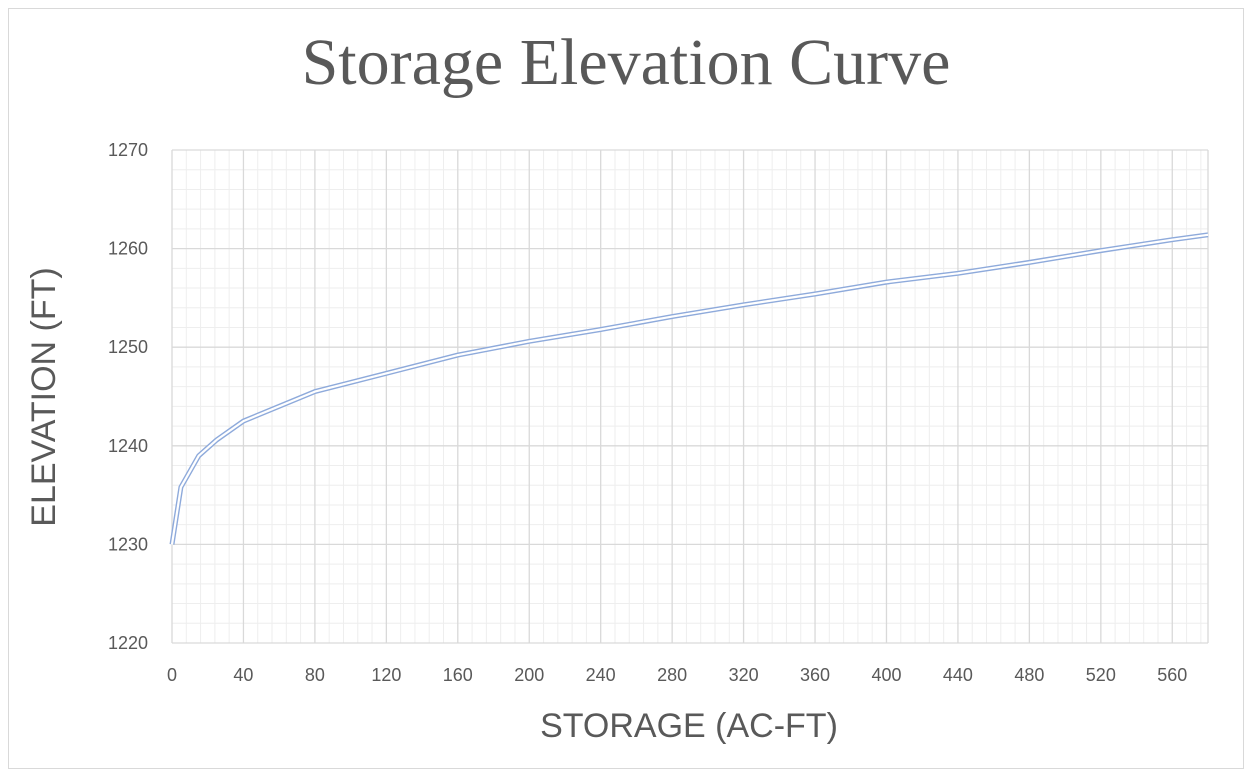 The width and height of the screenshot is (1252, 777). What do you see at coordinates (44, 396) in the screenshot?
I see `y-axis-title: ELEVATION (FT)` at bounding box center [44, 396].